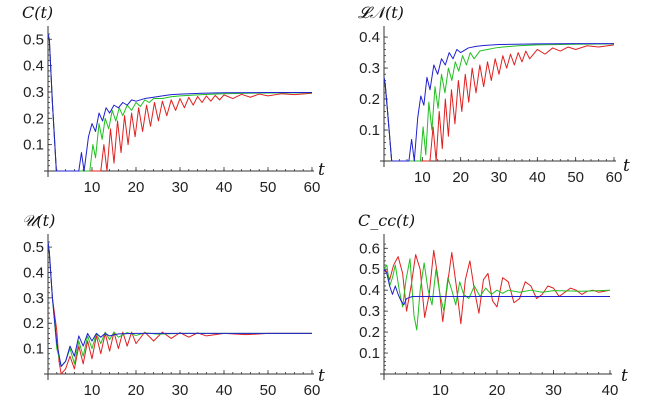 The image size is (654, 405). I want to click on y-axis-label: 𝓛𝒩(t), so click(381, 12).